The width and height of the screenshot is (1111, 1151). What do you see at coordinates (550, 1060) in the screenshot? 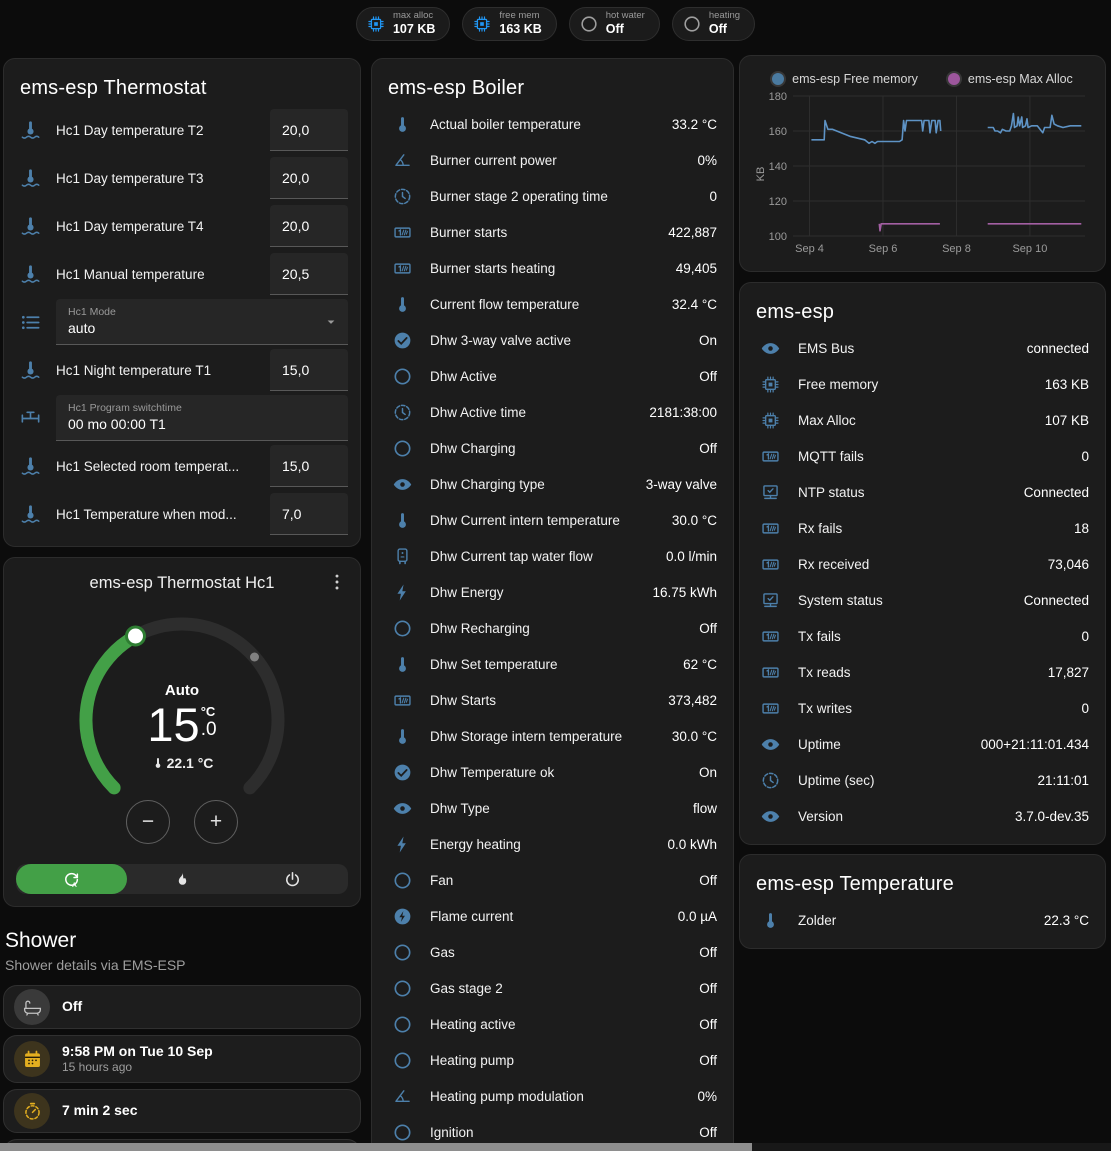
I see `entity-row: Heating pump Off` at bounding box center [550, 1060].